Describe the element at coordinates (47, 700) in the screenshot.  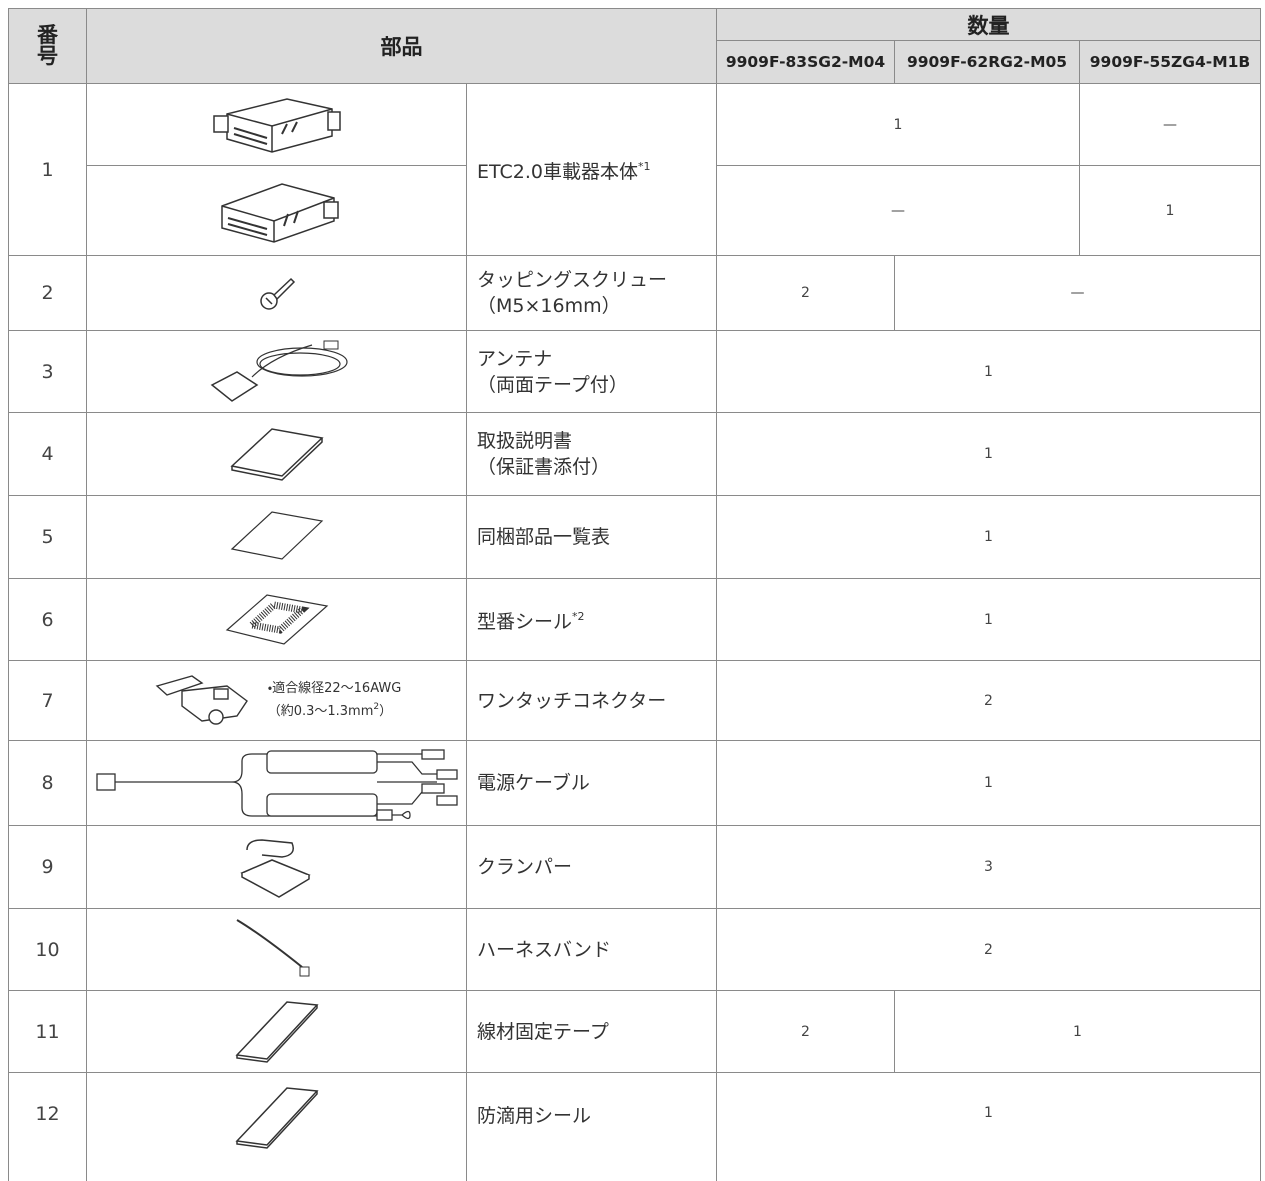
I see `row-number: 7` at that location.